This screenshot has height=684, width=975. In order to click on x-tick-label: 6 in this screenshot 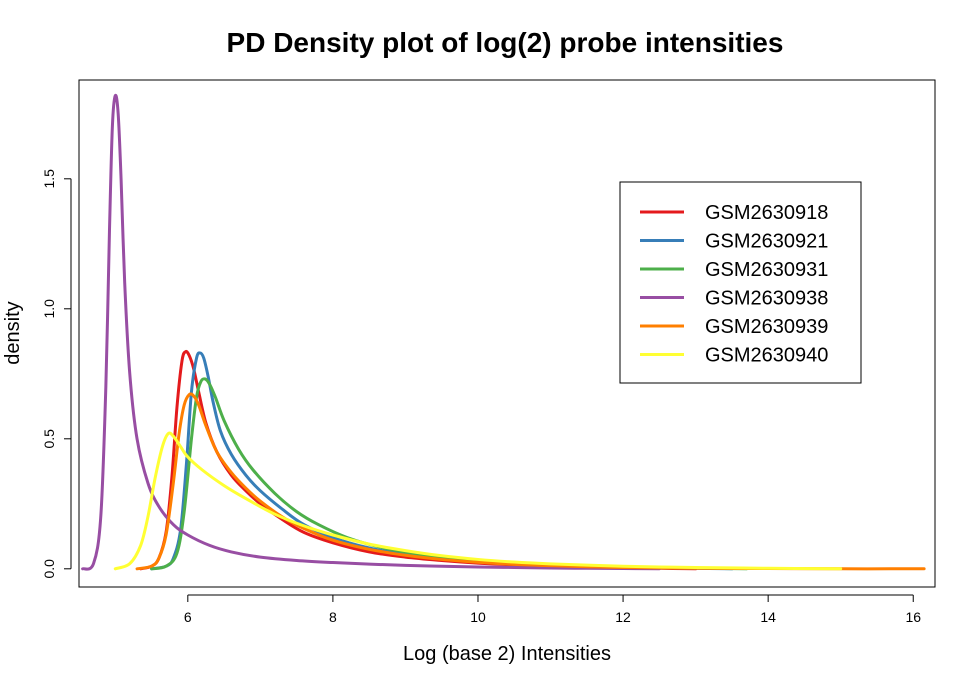, I will do `click(188, 617)`.